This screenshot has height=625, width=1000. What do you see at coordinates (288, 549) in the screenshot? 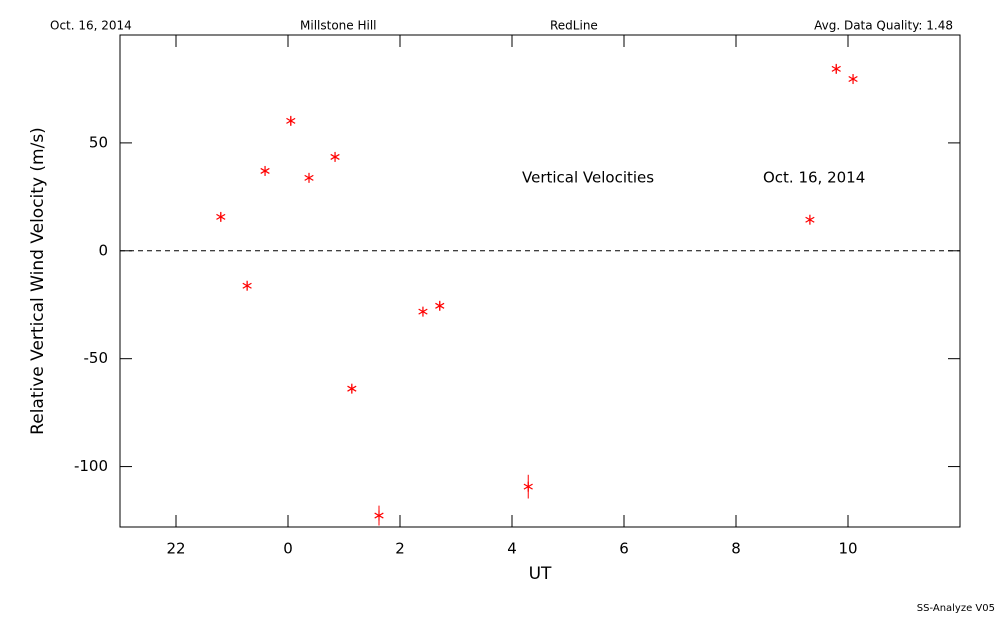
I see `x-tick-label: 0` at bounding box center [288, 549].